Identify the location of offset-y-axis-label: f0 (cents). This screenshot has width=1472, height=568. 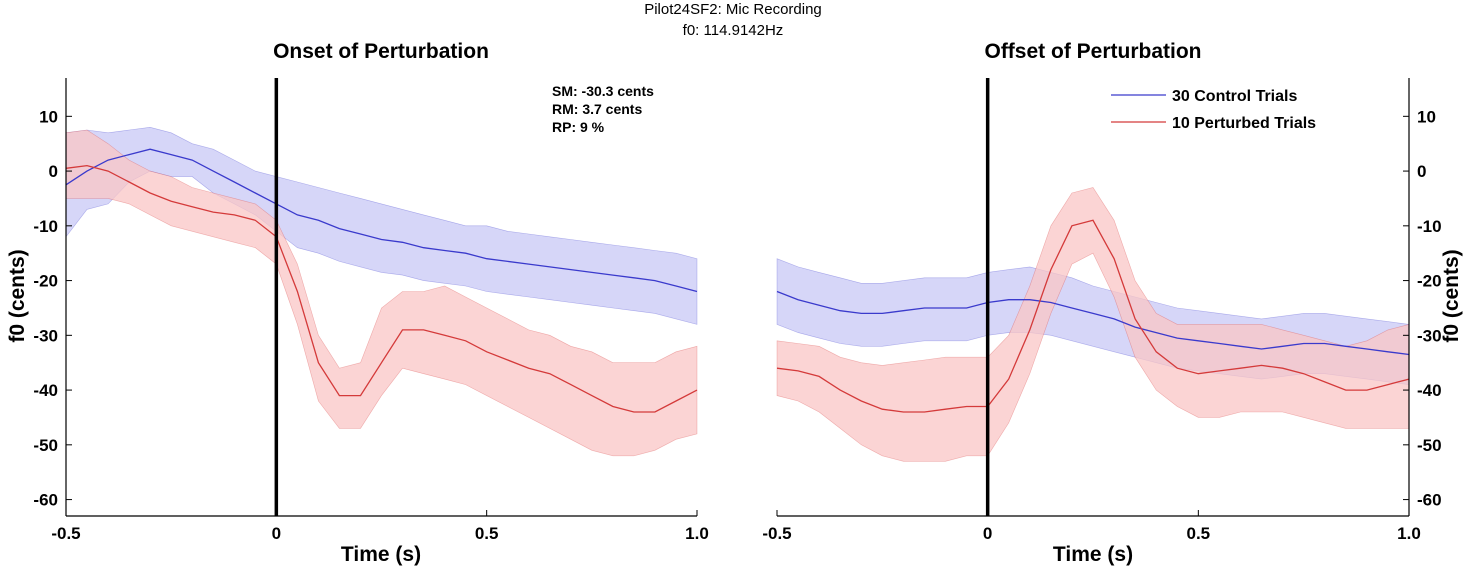
(1451, 295).